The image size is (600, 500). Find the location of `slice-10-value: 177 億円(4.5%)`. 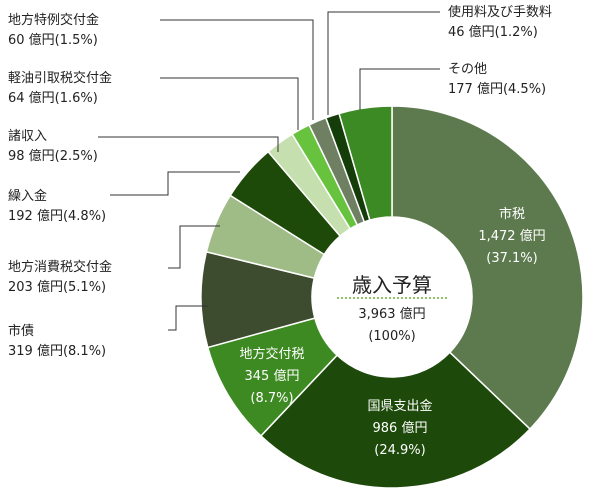

slice-10-value: 177 億円(4.5%) is located at coordinates (497, 89).